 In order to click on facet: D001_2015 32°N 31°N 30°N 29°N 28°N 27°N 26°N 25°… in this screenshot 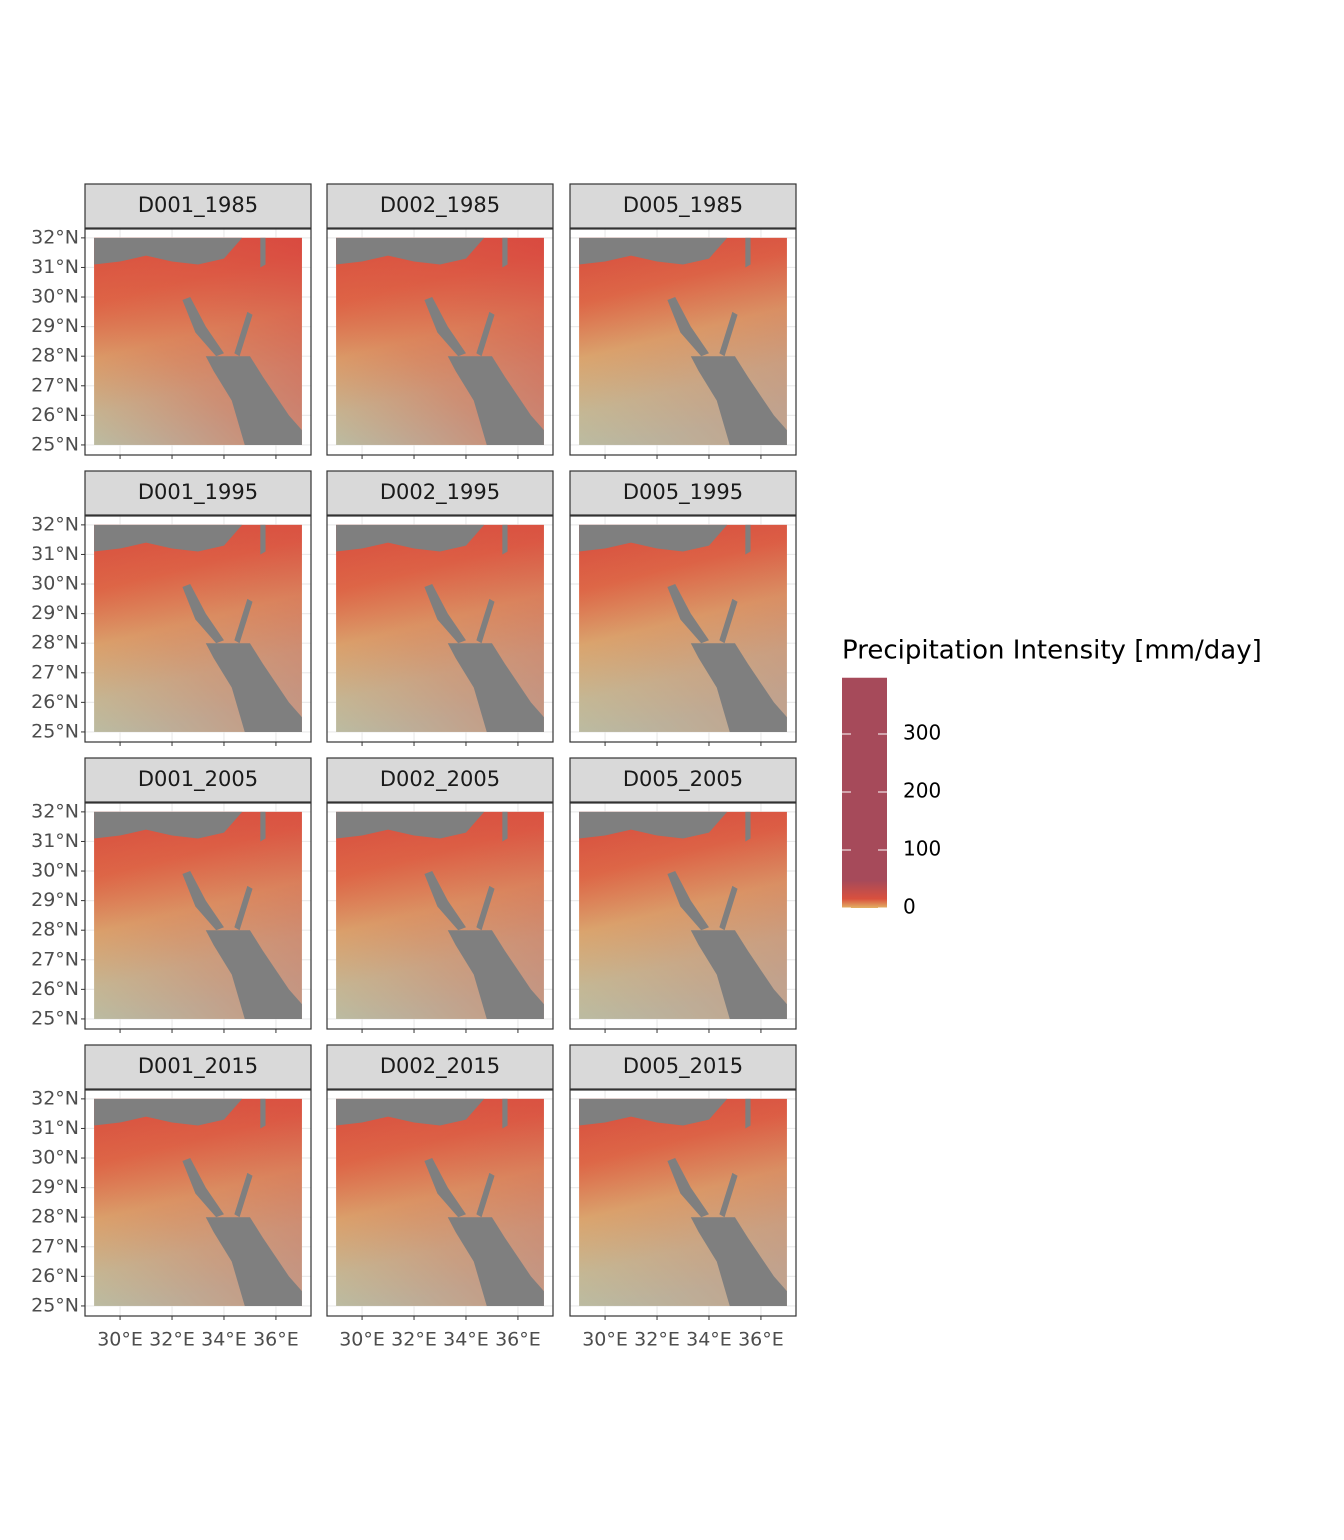, I will do `click(171, 1197)`.